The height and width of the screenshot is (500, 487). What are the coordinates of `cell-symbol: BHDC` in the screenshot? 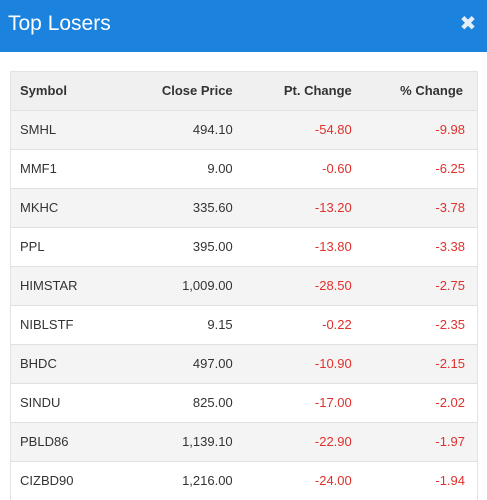 It's located at (70, 363).